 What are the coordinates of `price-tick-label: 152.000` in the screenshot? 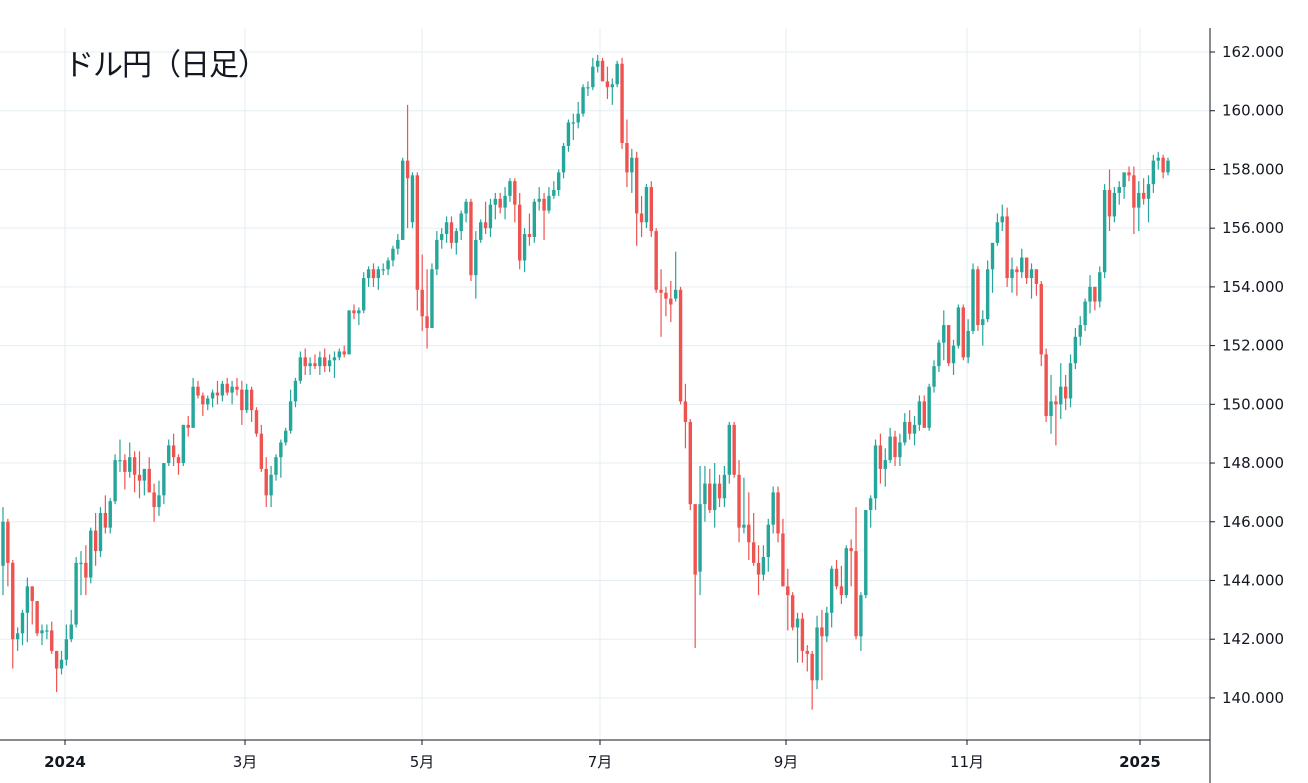 It's located at (1253, 346).